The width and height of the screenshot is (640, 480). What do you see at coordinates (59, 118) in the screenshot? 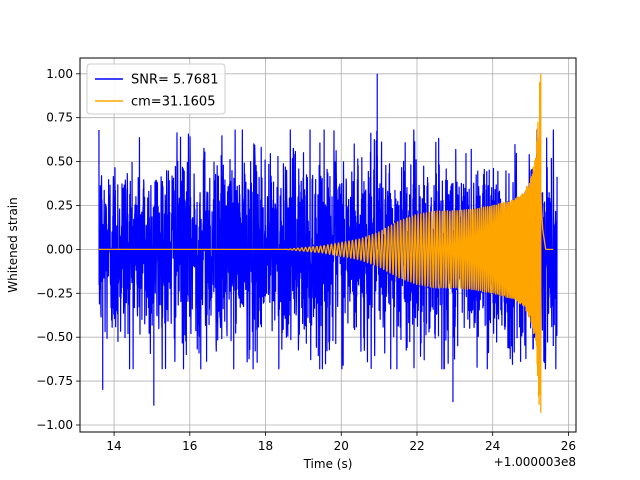
I see `y-tick-label: 0.75` at bounding box center [59, 118].